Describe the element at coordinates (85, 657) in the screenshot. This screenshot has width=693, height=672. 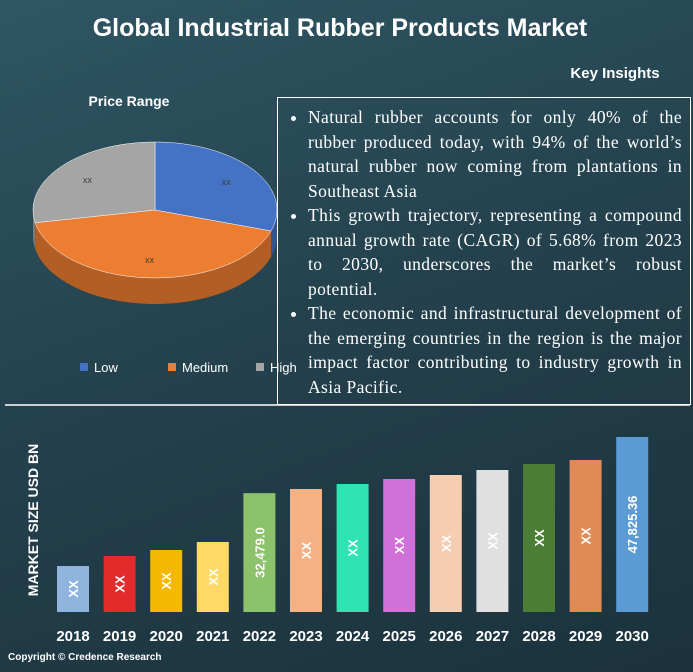
I see `copyright: Copyright © Credence Research` at that location.